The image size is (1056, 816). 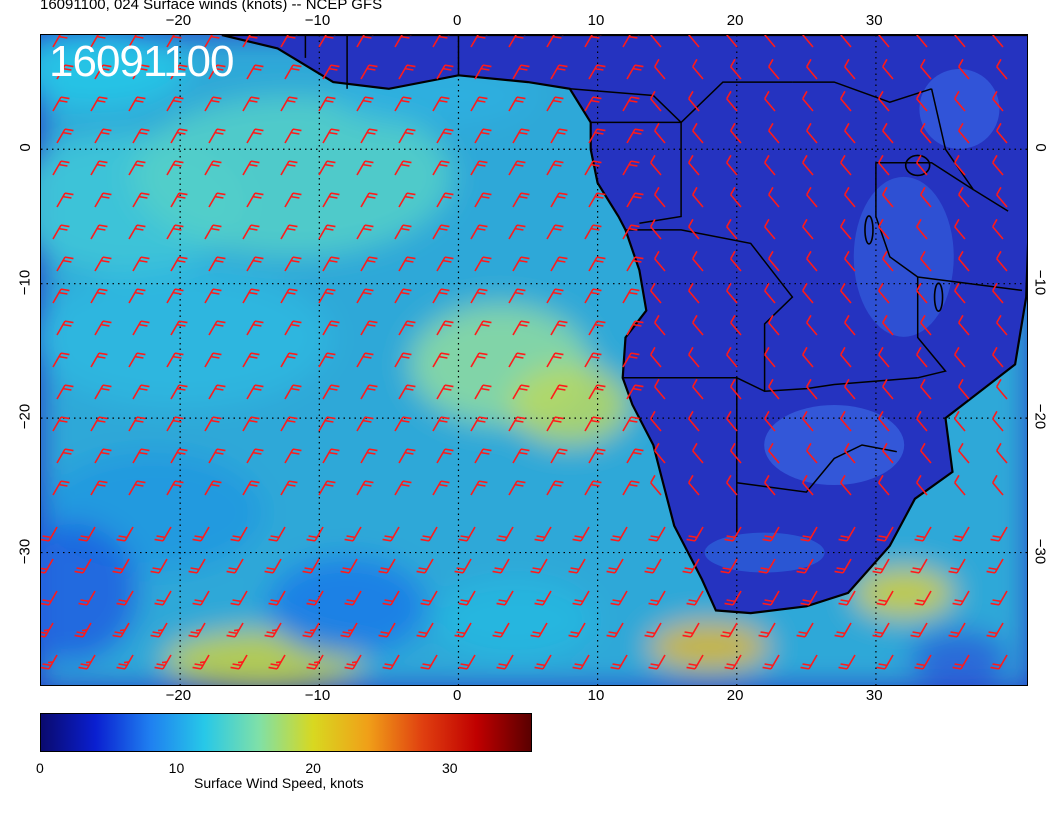 What do you see at coordinates (141, 61) in the screenshot?
I see `run-time-label: 16091100` at bounding box center [141, 61].